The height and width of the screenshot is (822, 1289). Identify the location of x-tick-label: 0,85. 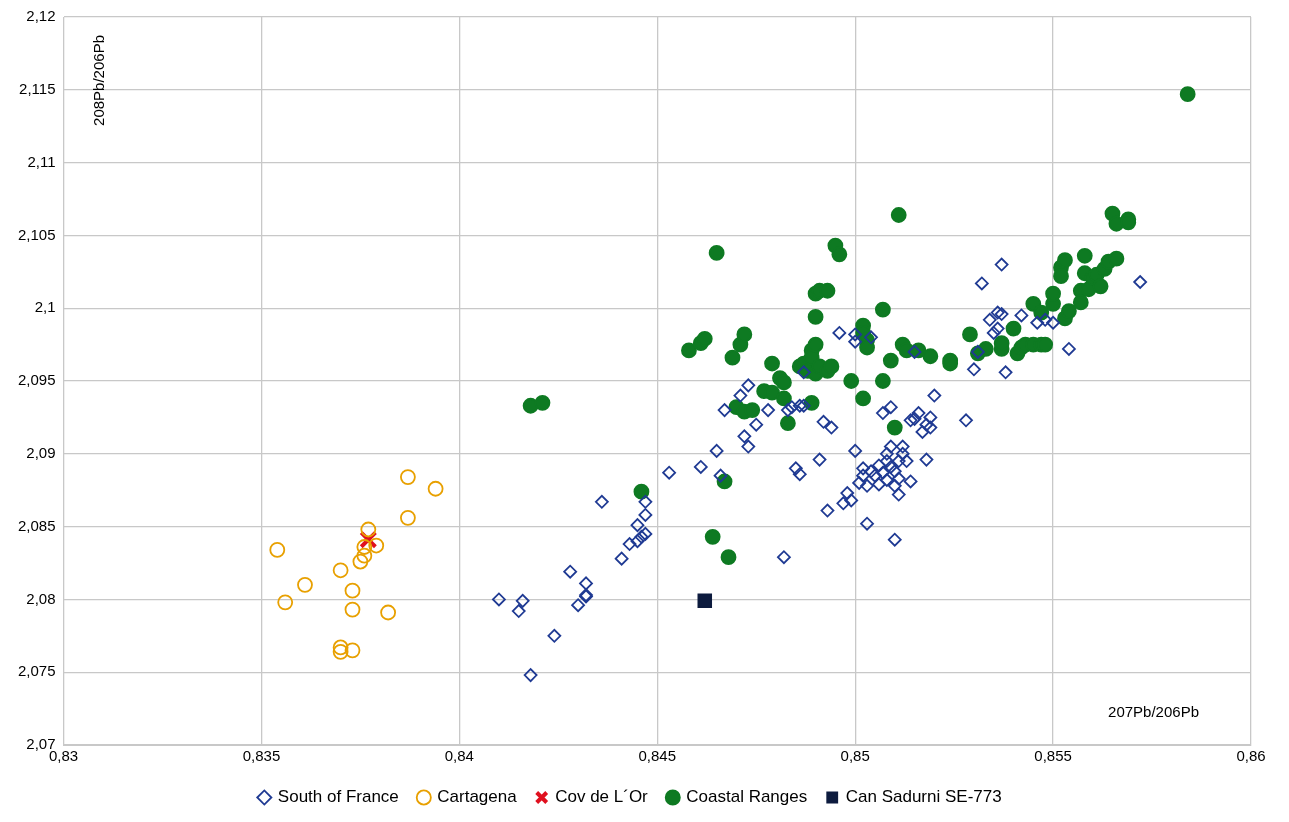
(855, 756).